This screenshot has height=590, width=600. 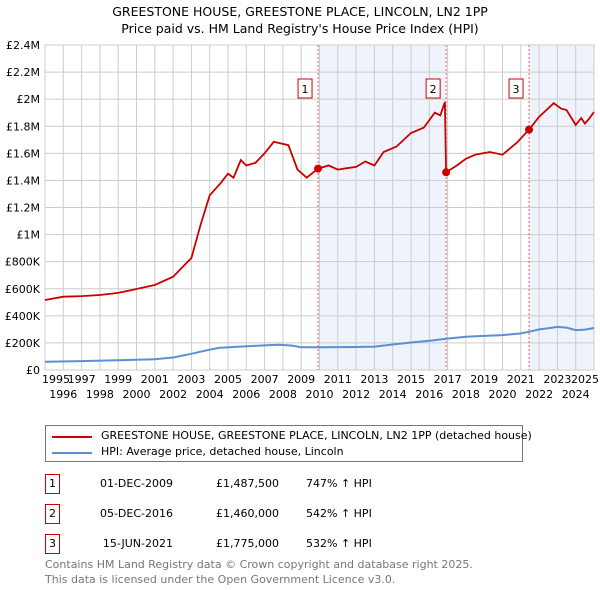 I want to click on transaction-price: £1,460,000, so click(x=247, y=513).